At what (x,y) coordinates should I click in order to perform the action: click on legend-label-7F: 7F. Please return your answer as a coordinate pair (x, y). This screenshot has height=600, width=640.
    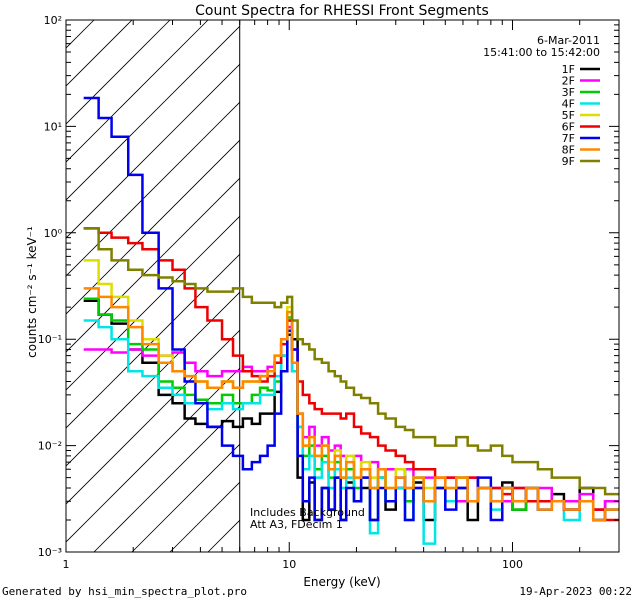
    Looking at the image, I should click on (568, 138).